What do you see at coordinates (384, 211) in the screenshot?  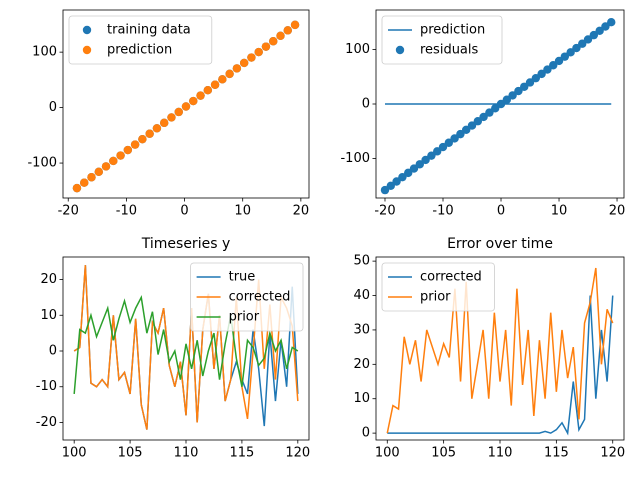 I see `x-tick-label: -20` at bounding box center [384, 211].